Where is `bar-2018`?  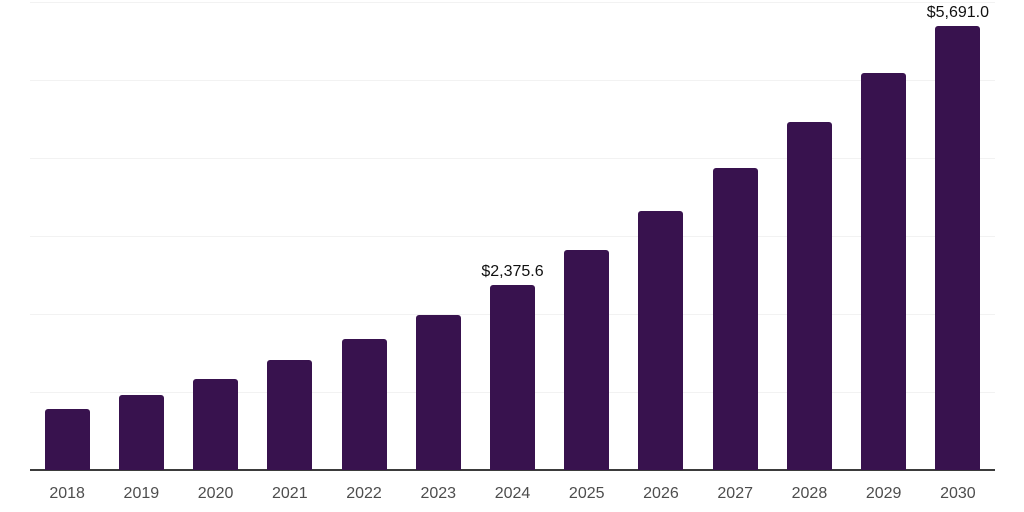 bar-2018 is located at coordinates (67, 439).